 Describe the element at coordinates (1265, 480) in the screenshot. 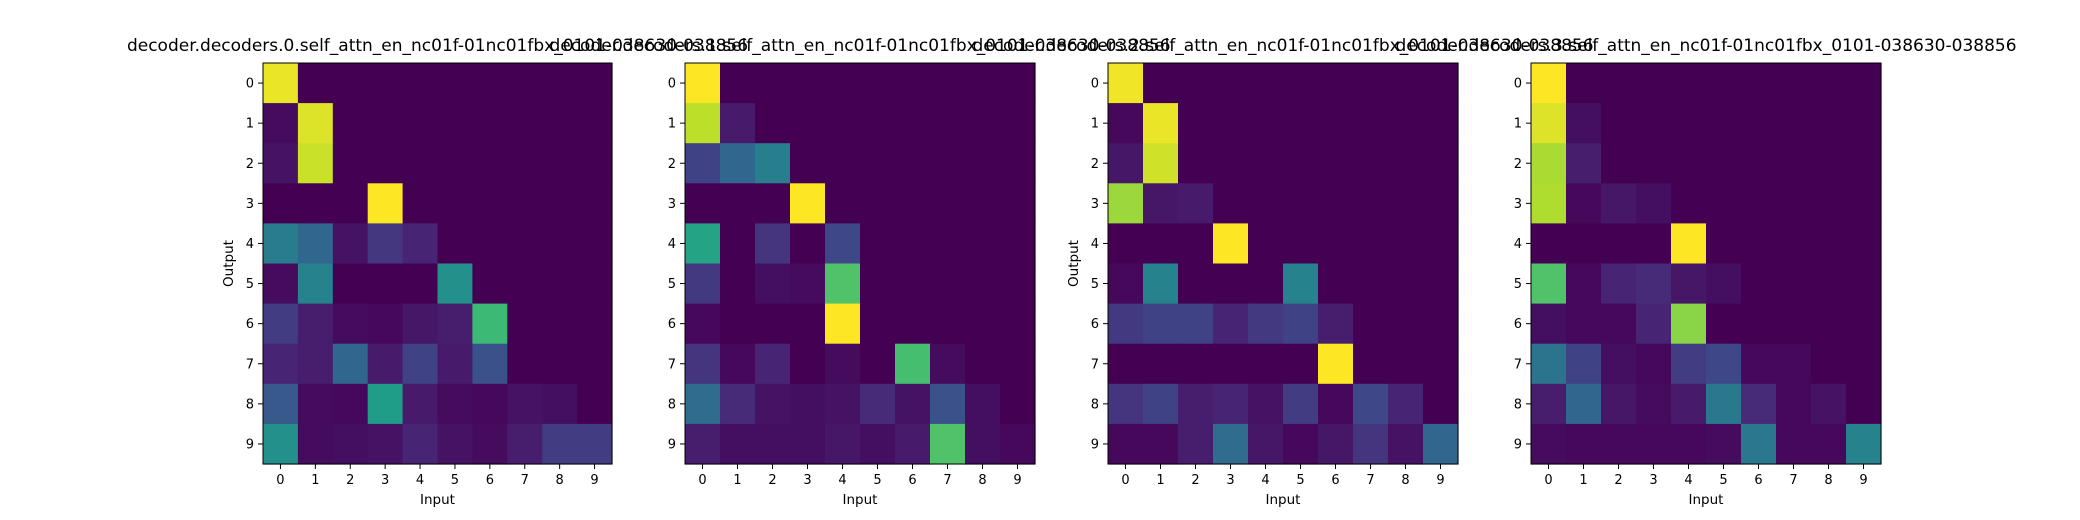

I see `x-tick-label-4: 4` at that location.